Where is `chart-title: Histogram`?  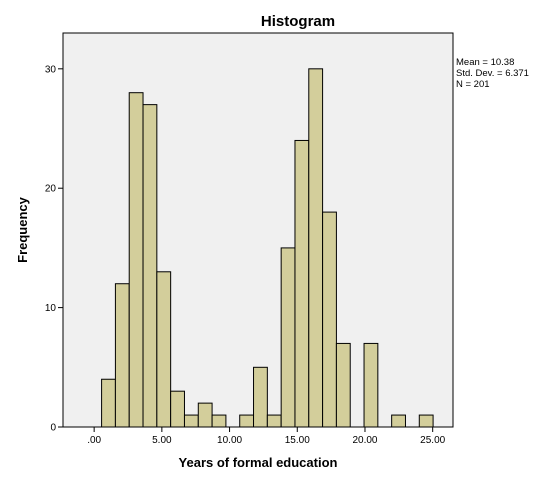 chart-title: Histogram is located at coordinates (298, 21).